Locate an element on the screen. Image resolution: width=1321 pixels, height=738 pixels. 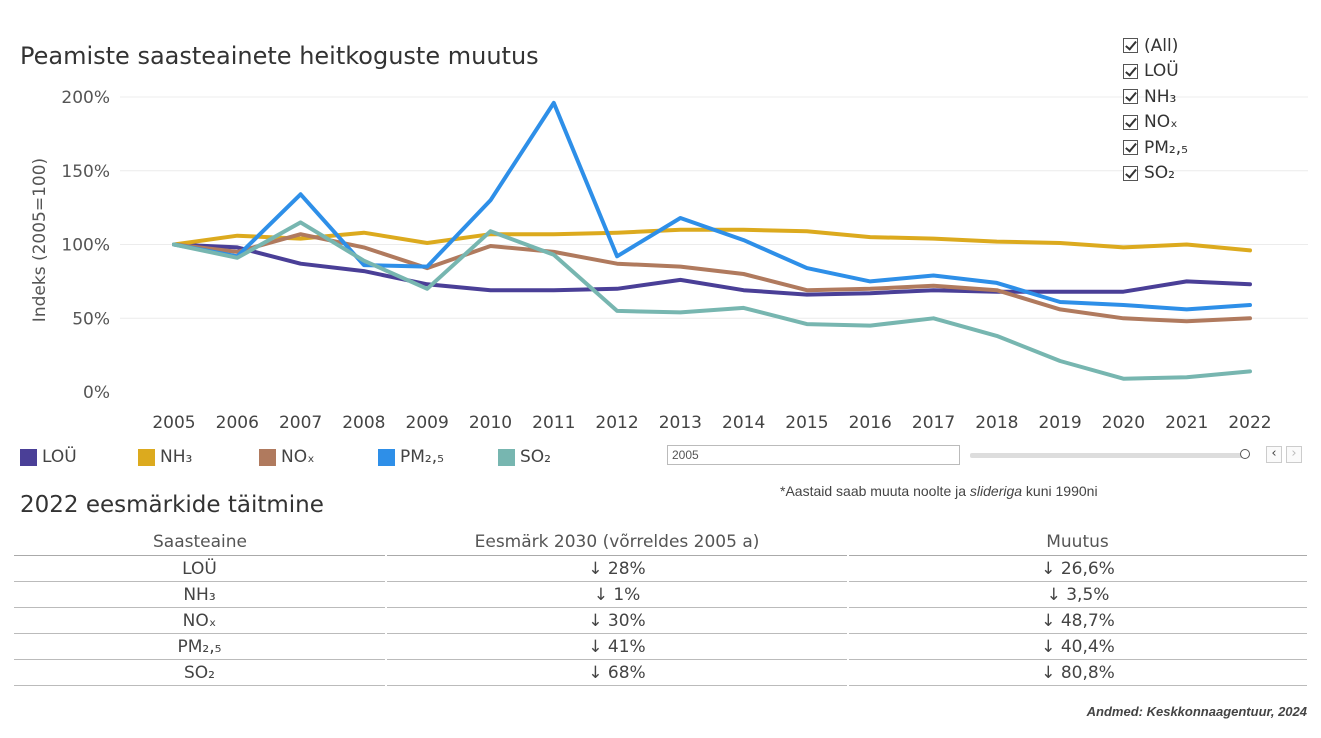
chevron-left-icon: ‹ is located at coordinates (1274, 454).